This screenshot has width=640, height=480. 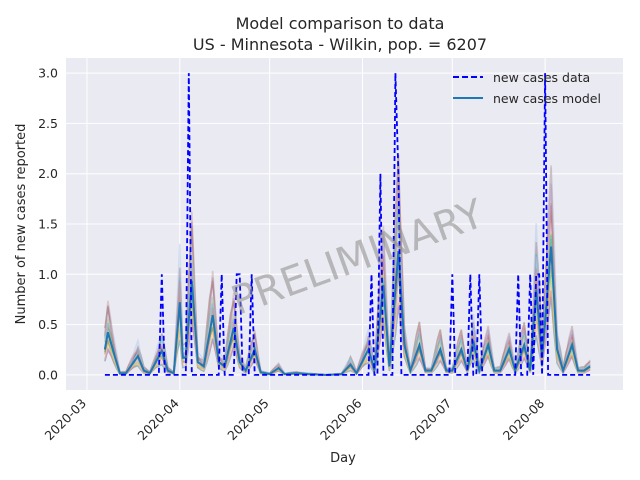 What do you see at coordinates (48, 173) in the screenshot?
I see `y-tick-label: 2.0` at bounding box center [48, 173].